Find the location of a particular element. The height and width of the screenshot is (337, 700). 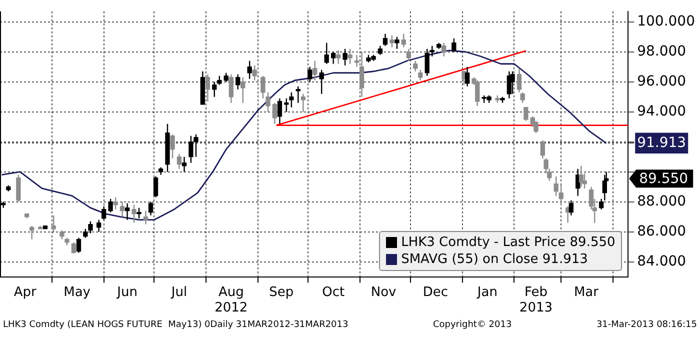

y-tick-label: 94.000 is located at coordinates (661, 112).